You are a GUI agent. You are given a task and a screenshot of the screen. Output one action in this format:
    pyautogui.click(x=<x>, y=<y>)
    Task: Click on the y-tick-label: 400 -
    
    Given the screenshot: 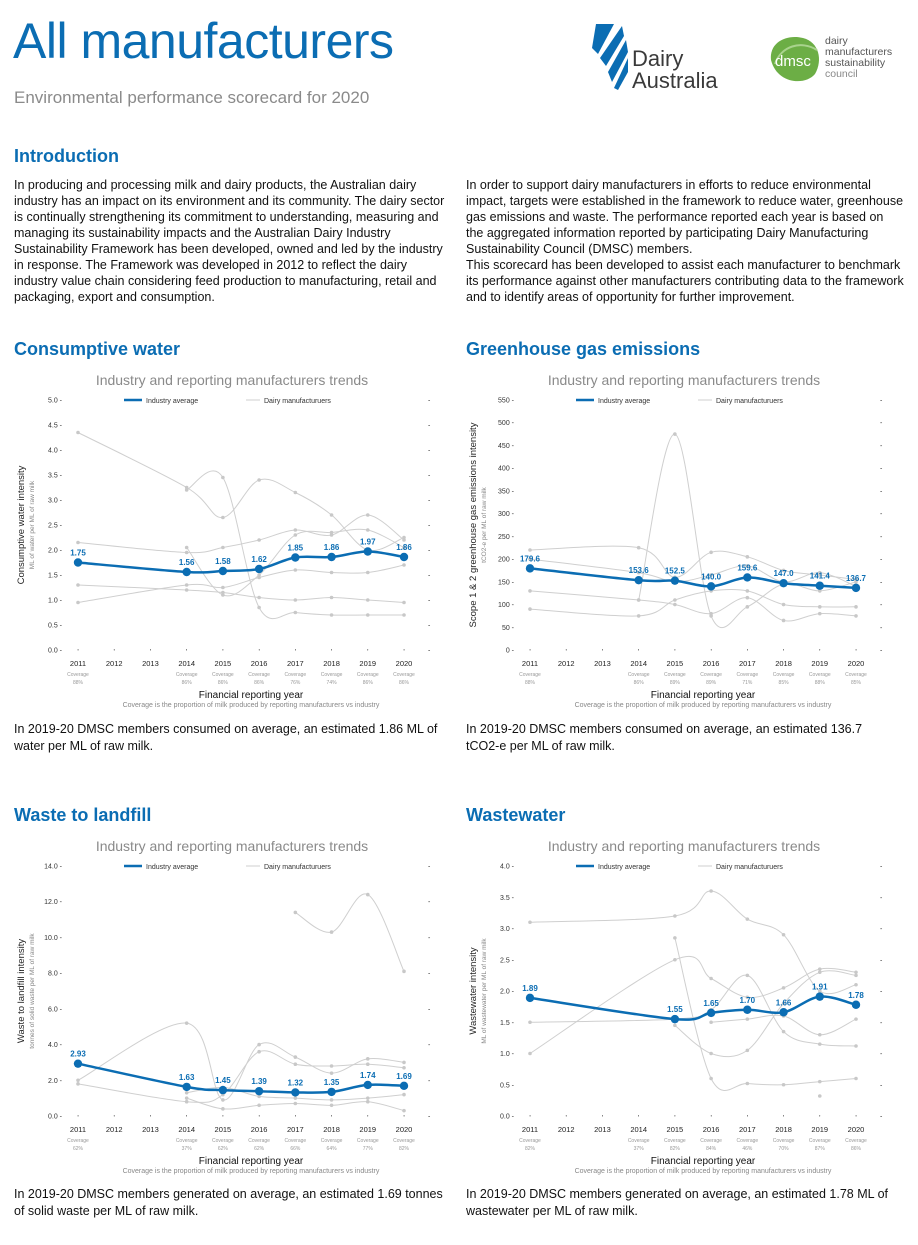 What is the action you would take?
    pyautogui.click(x=506, y=469)
    